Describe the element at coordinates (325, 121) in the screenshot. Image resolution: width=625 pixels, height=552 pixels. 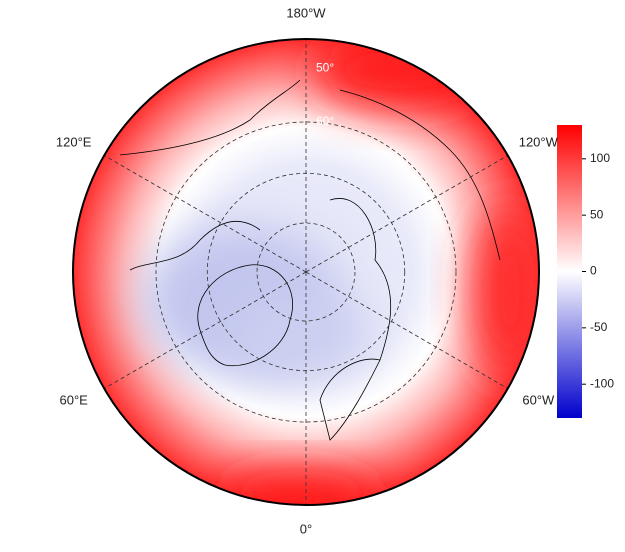
I see `parallel-label: 60°` at that location.